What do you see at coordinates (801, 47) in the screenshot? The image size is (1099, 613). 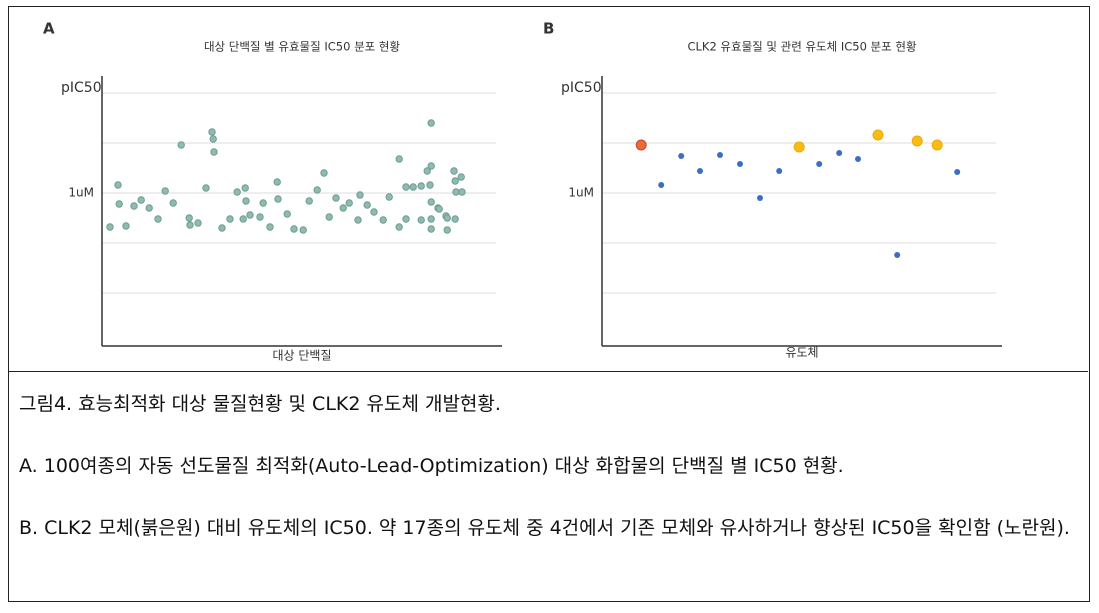 I see `chart-title: CLK2 유효물질 및 관련 유도체 IC50 분포 현황` at bounding box center [801, 47].